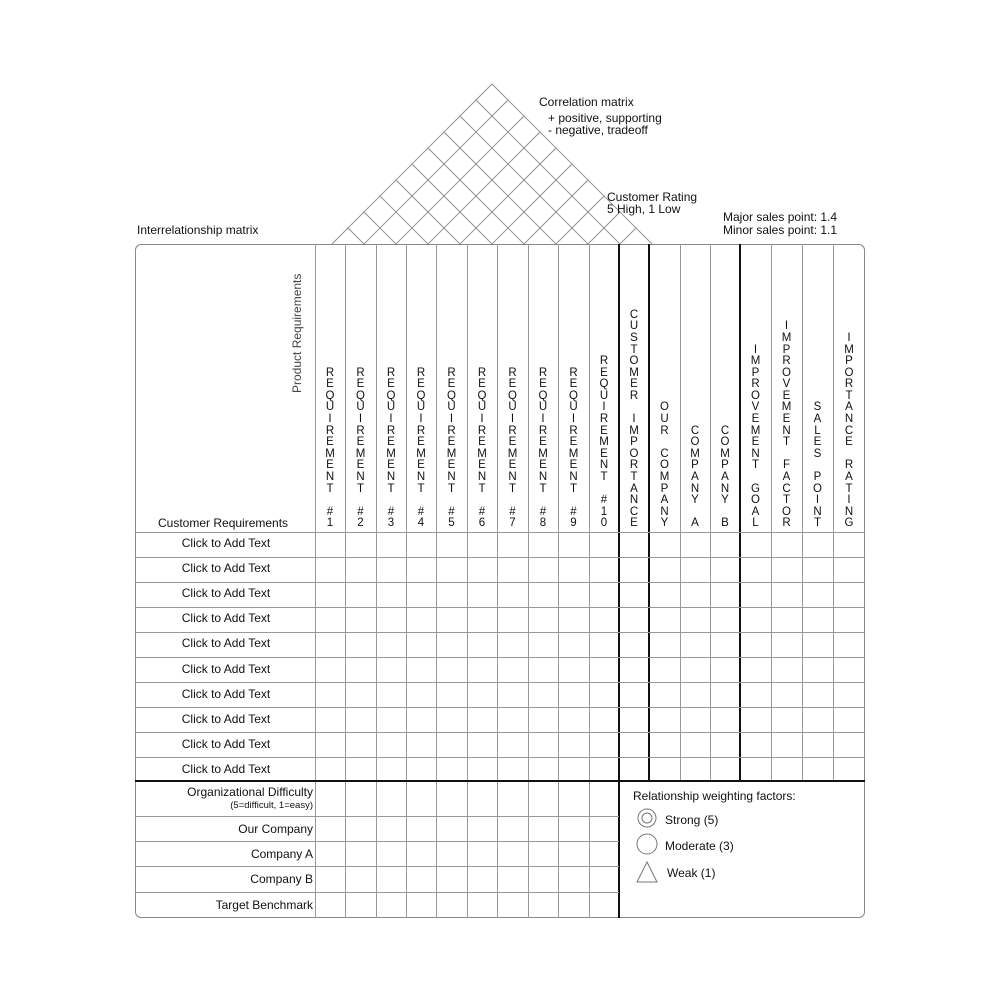 This screenshot has height=1000, width=1000. What do you see at coordinates (500, 781) in the screenshot?
I see `section-divider` at bounding box center [500, 781].